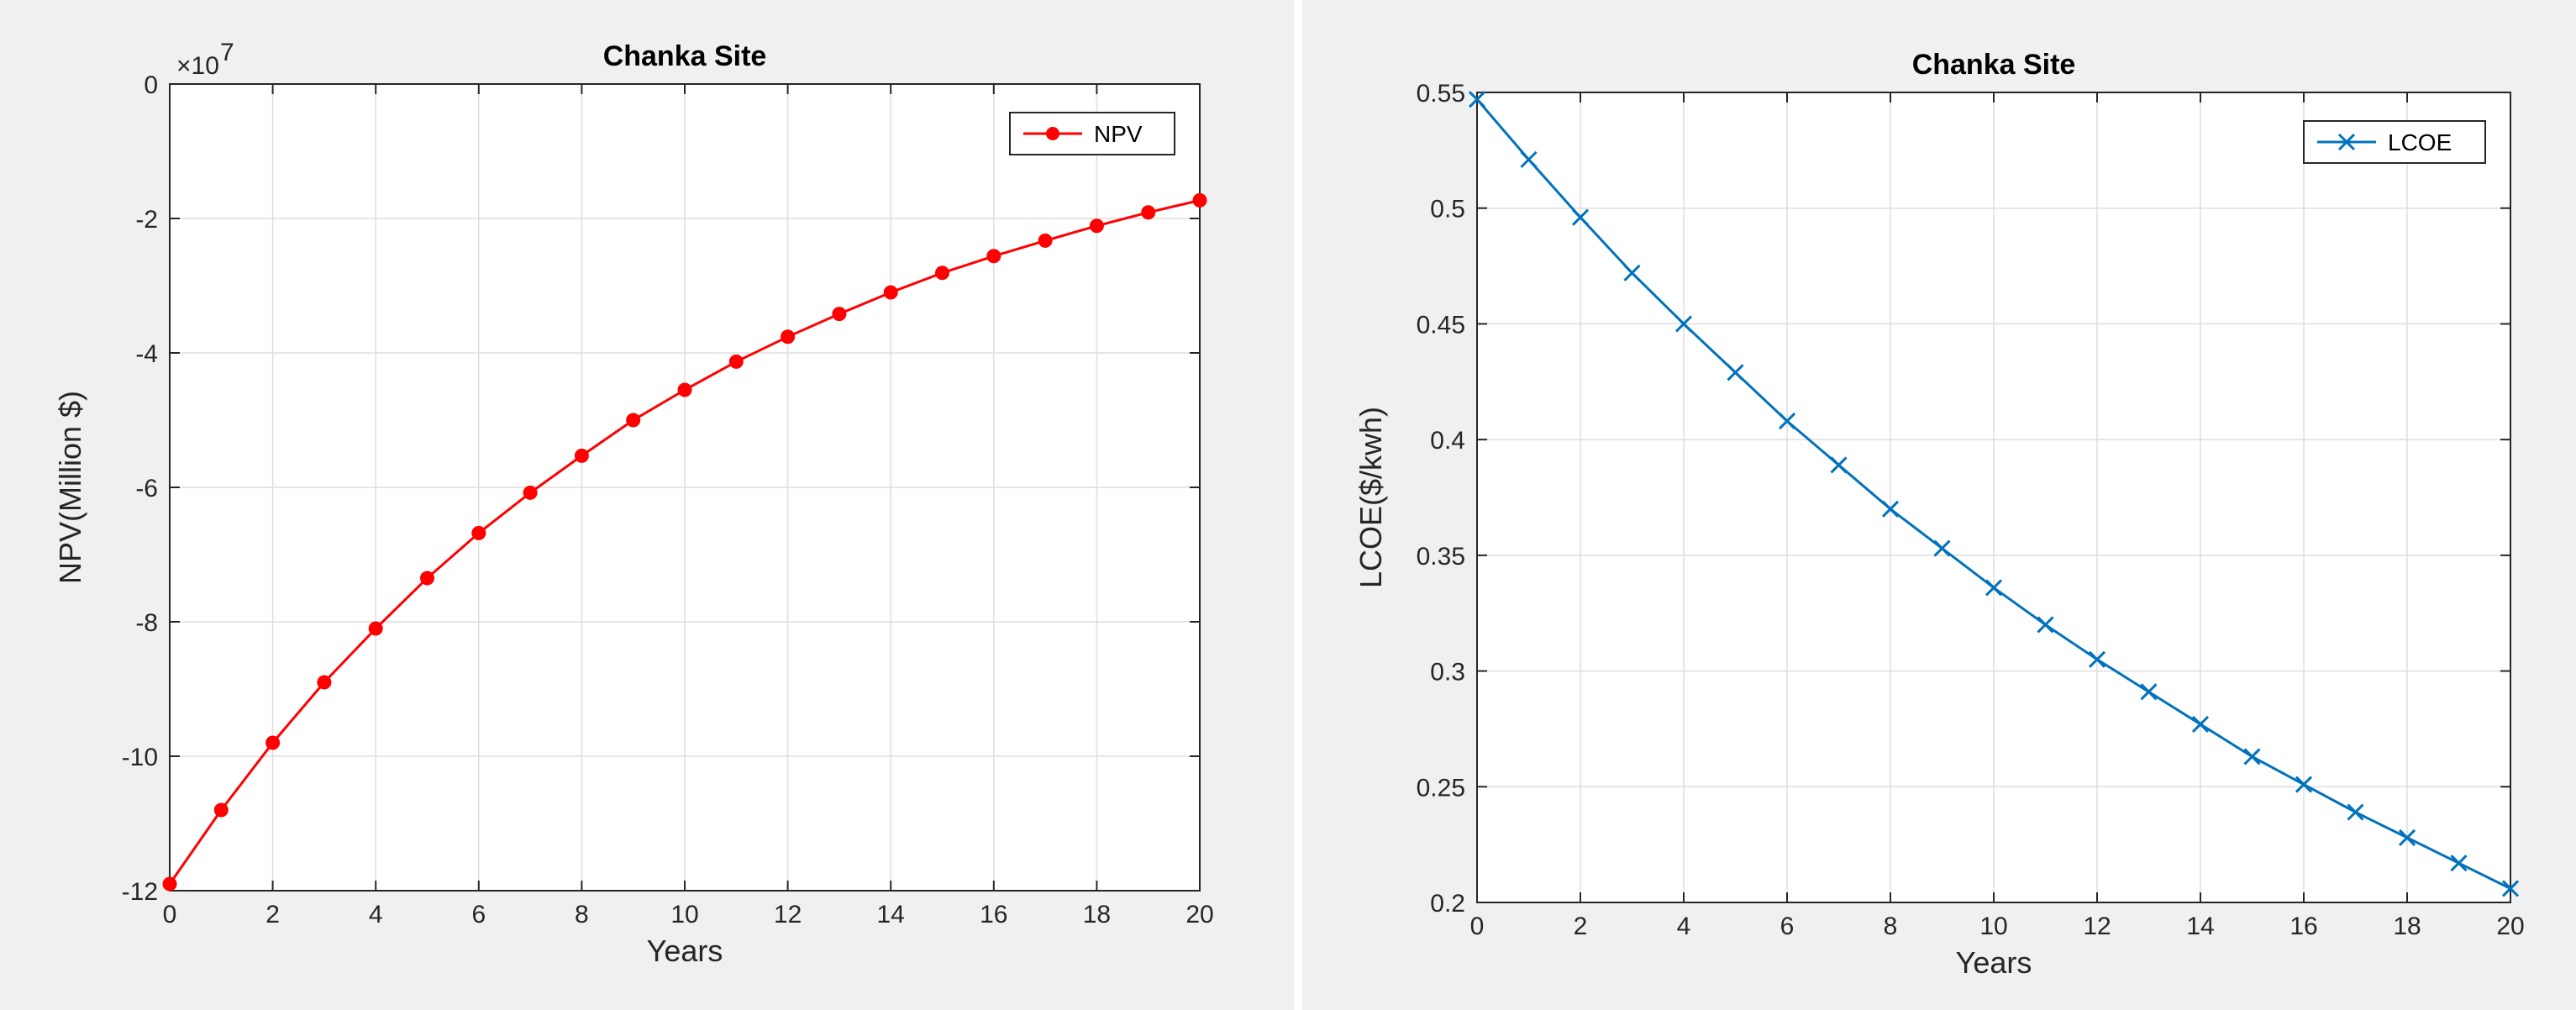  Describe the element at coordinates (140, 757) in the screenshot. I see `y-tick-label: -10` at that location.